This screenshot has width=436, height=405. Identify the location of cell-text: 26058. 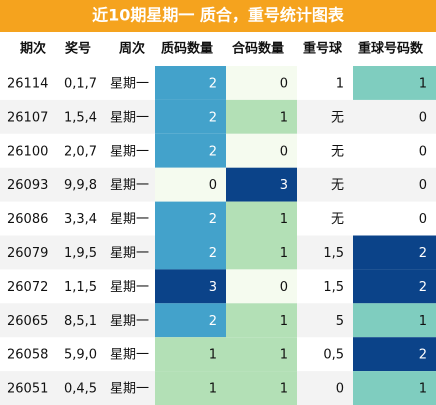
(27, 355).